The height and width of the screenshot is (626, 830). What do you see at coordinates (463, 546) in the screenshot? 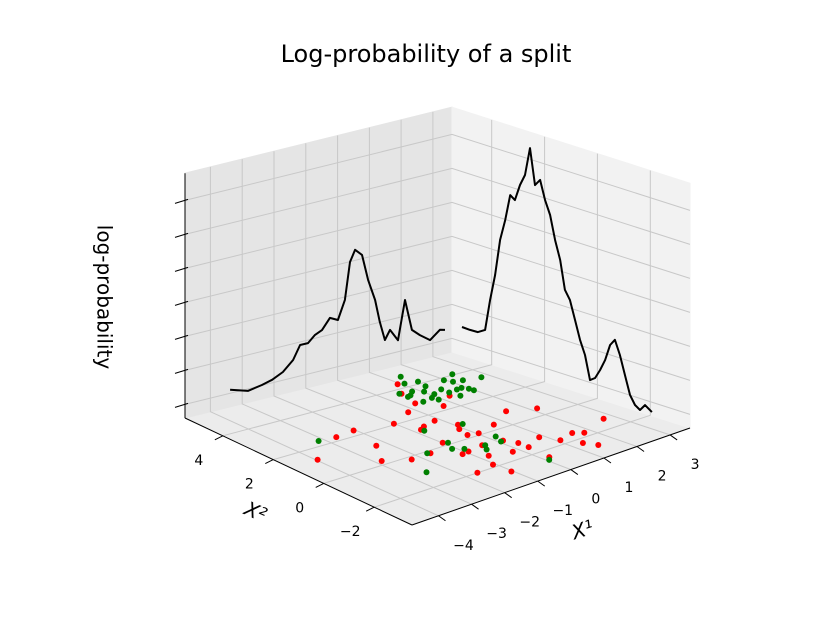
I see `x-tick-label: −4` at bounding box center [463, 546].